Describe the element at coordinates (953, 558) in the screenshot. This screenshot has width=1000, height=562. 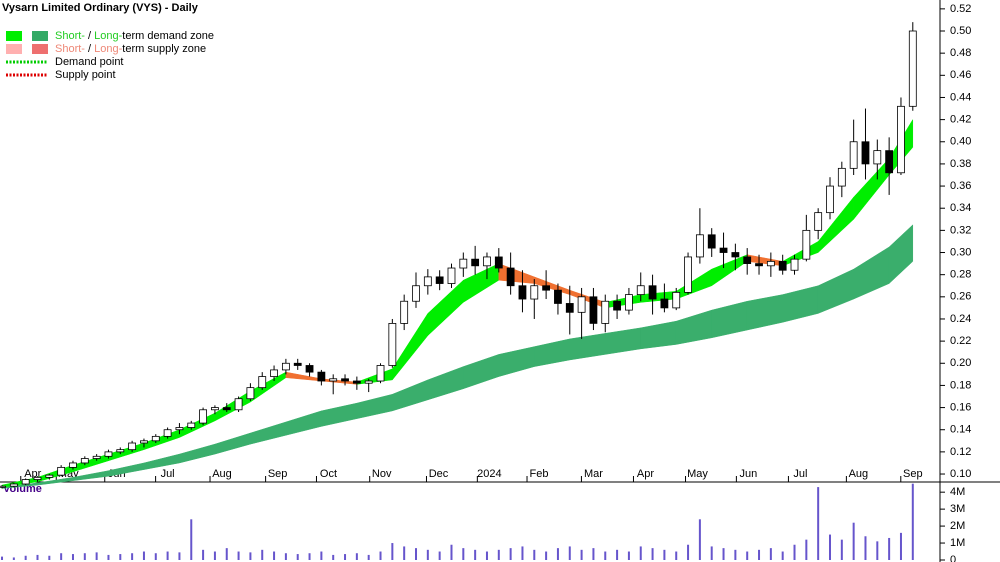
I see `volume-tick-label: 0` at that location.